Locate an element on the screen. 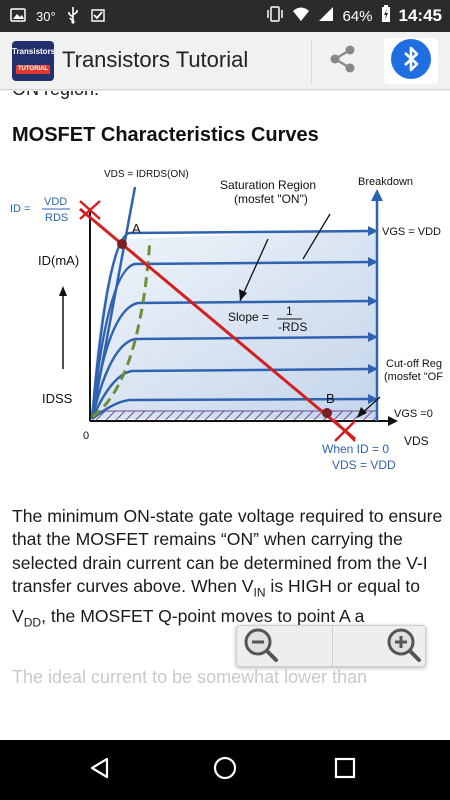  zoom-out-button is located at coordinates (284, 646).